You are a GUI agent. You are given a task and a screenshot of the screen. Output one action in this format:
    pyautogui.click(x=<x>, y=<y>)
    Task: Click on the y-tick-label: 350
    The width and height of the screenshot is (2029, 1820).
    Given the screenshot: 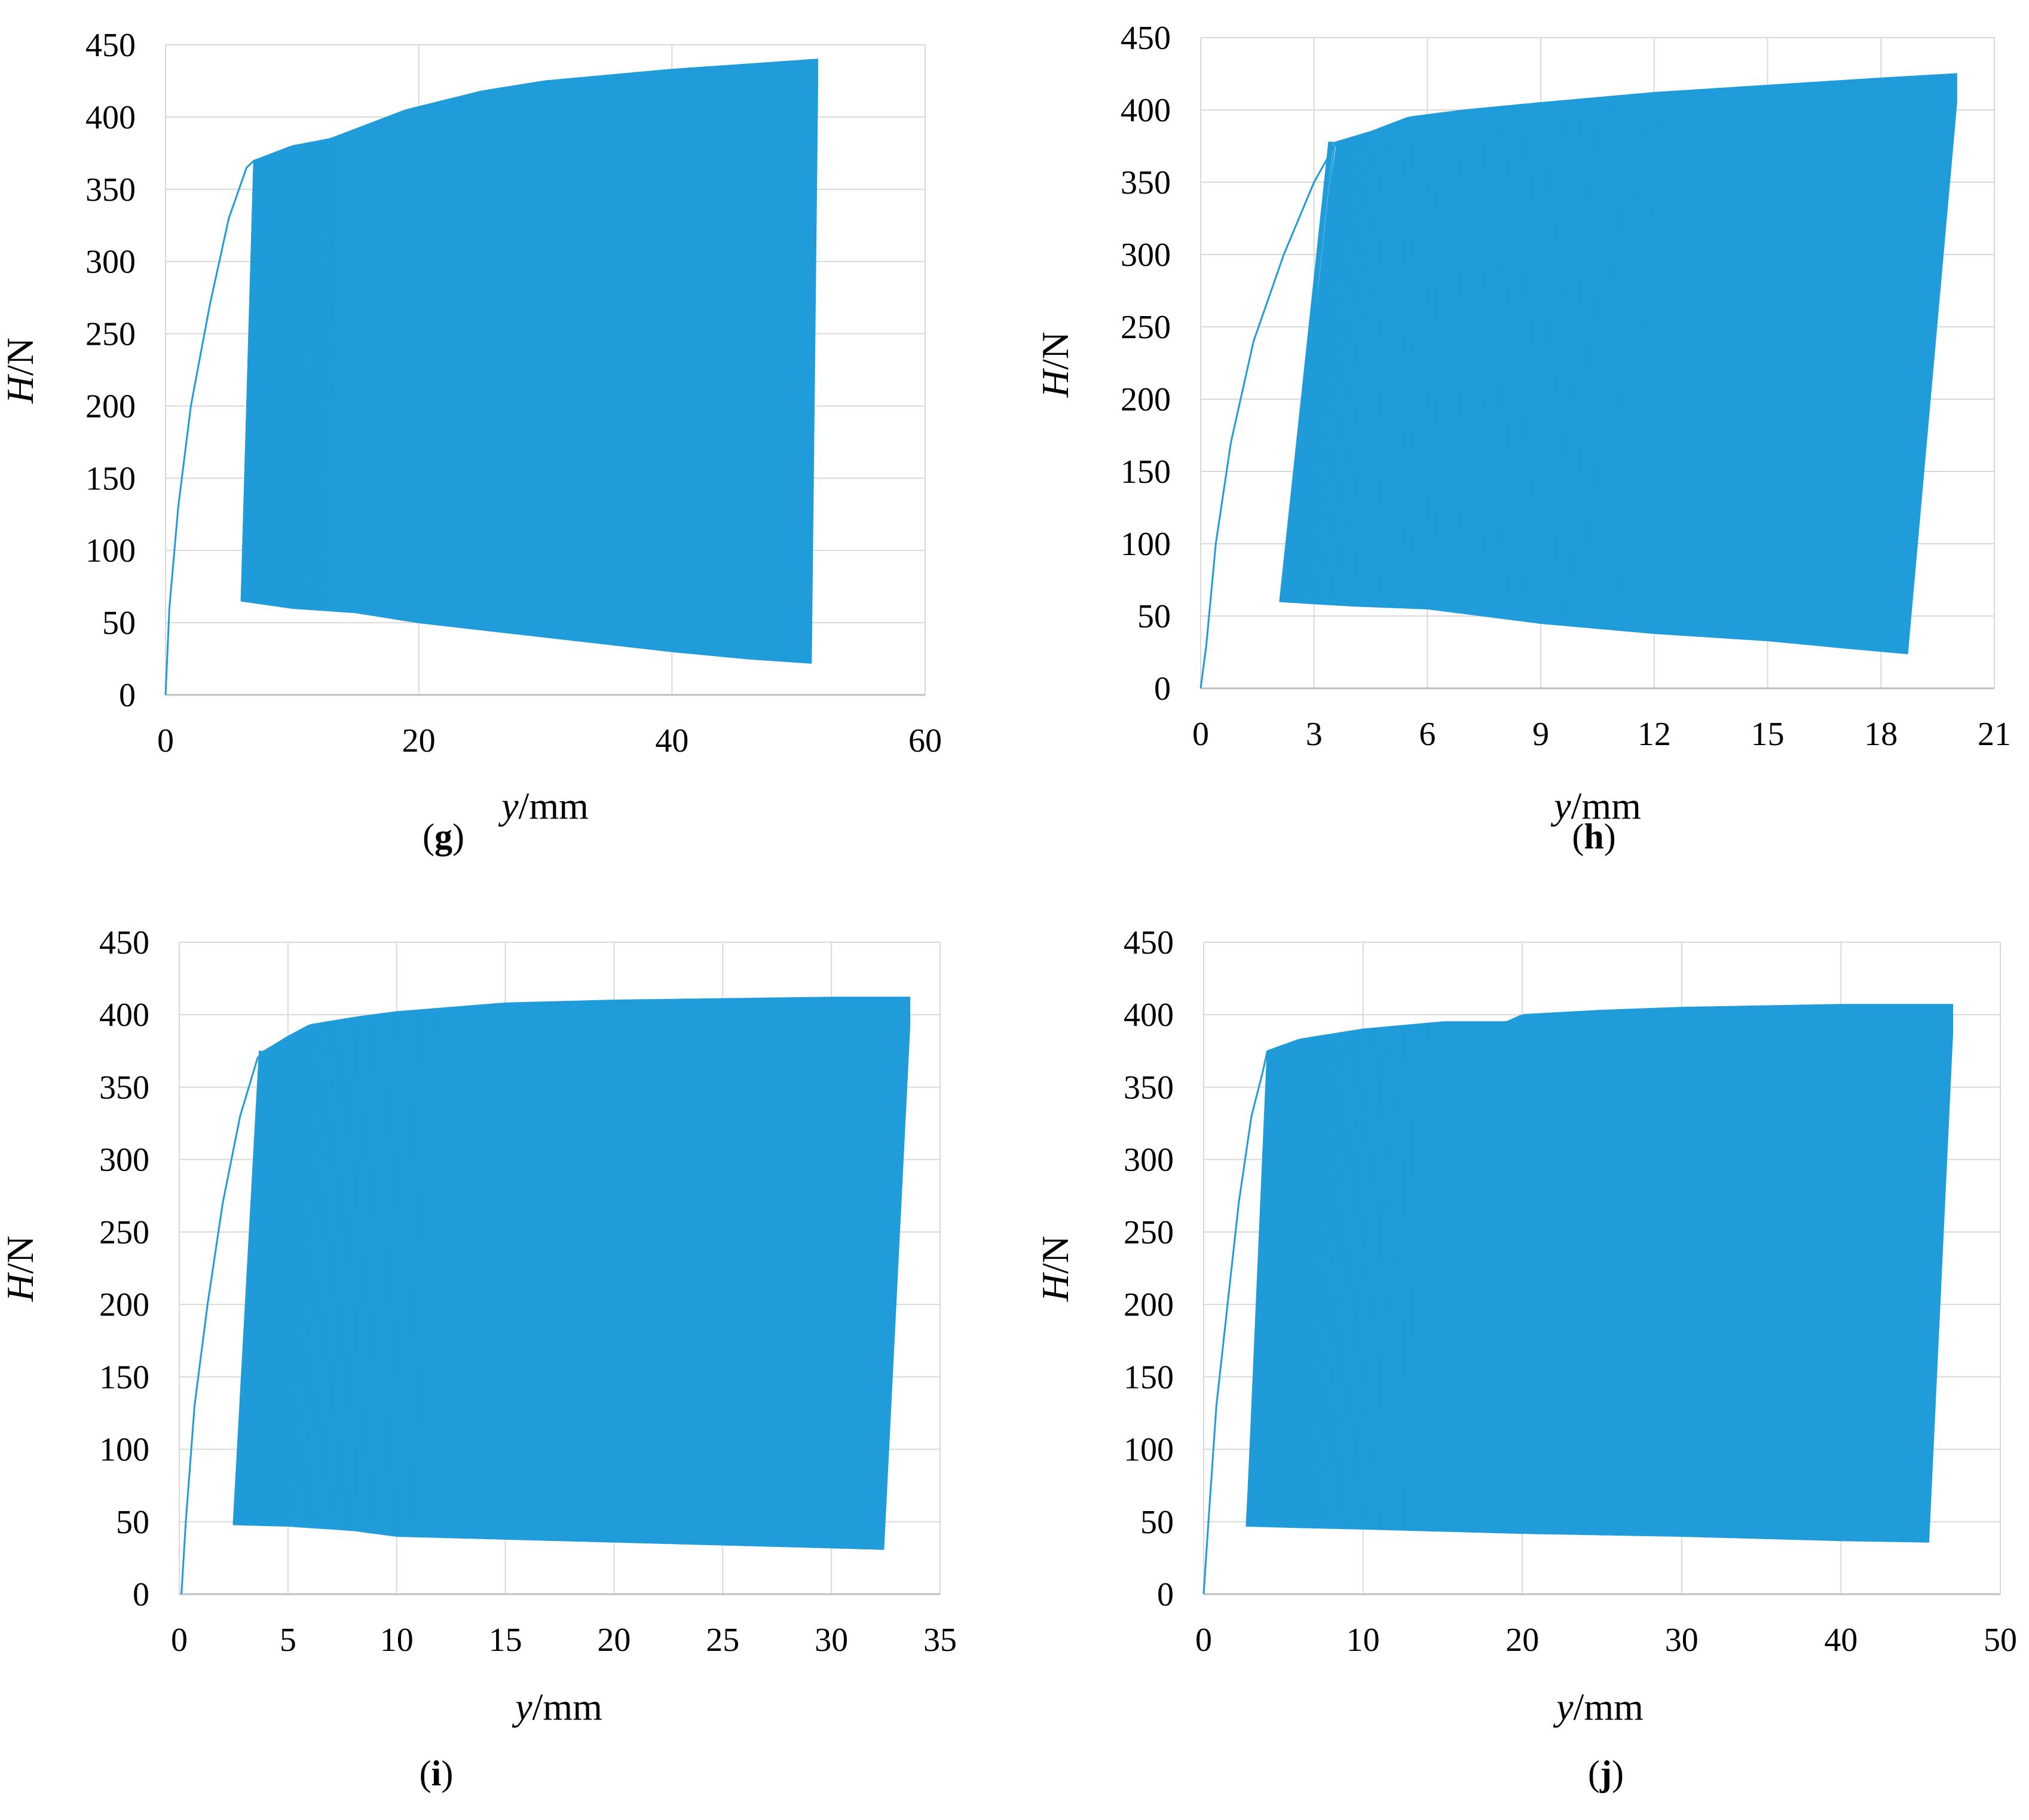 What is the action you would take?
    pyautogui.click(x=1146, y=182)
    